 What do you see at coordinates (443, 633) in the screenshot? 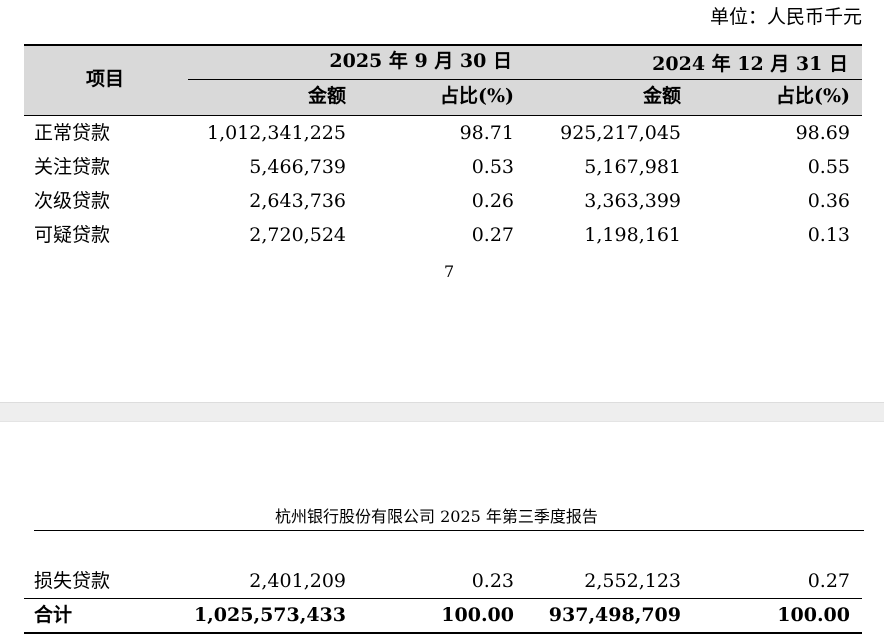
I see `table-bottom-rule` at bounding box center [443, 633].